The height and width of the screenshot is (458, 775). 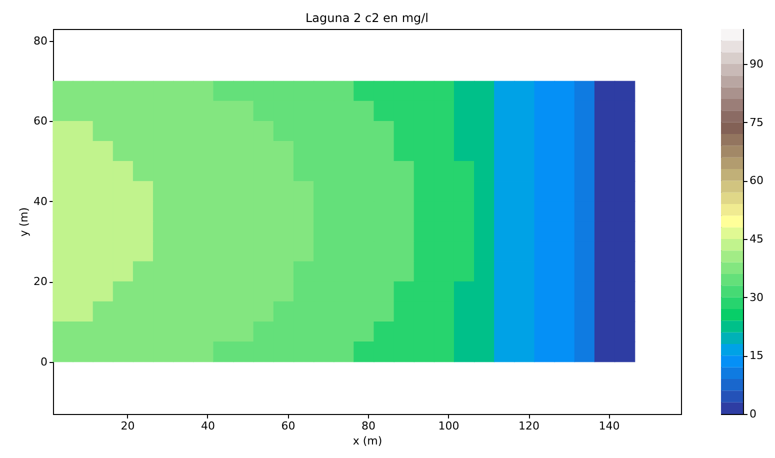 I want to click on y-tick-label: 60, so click(x=41, y=121).